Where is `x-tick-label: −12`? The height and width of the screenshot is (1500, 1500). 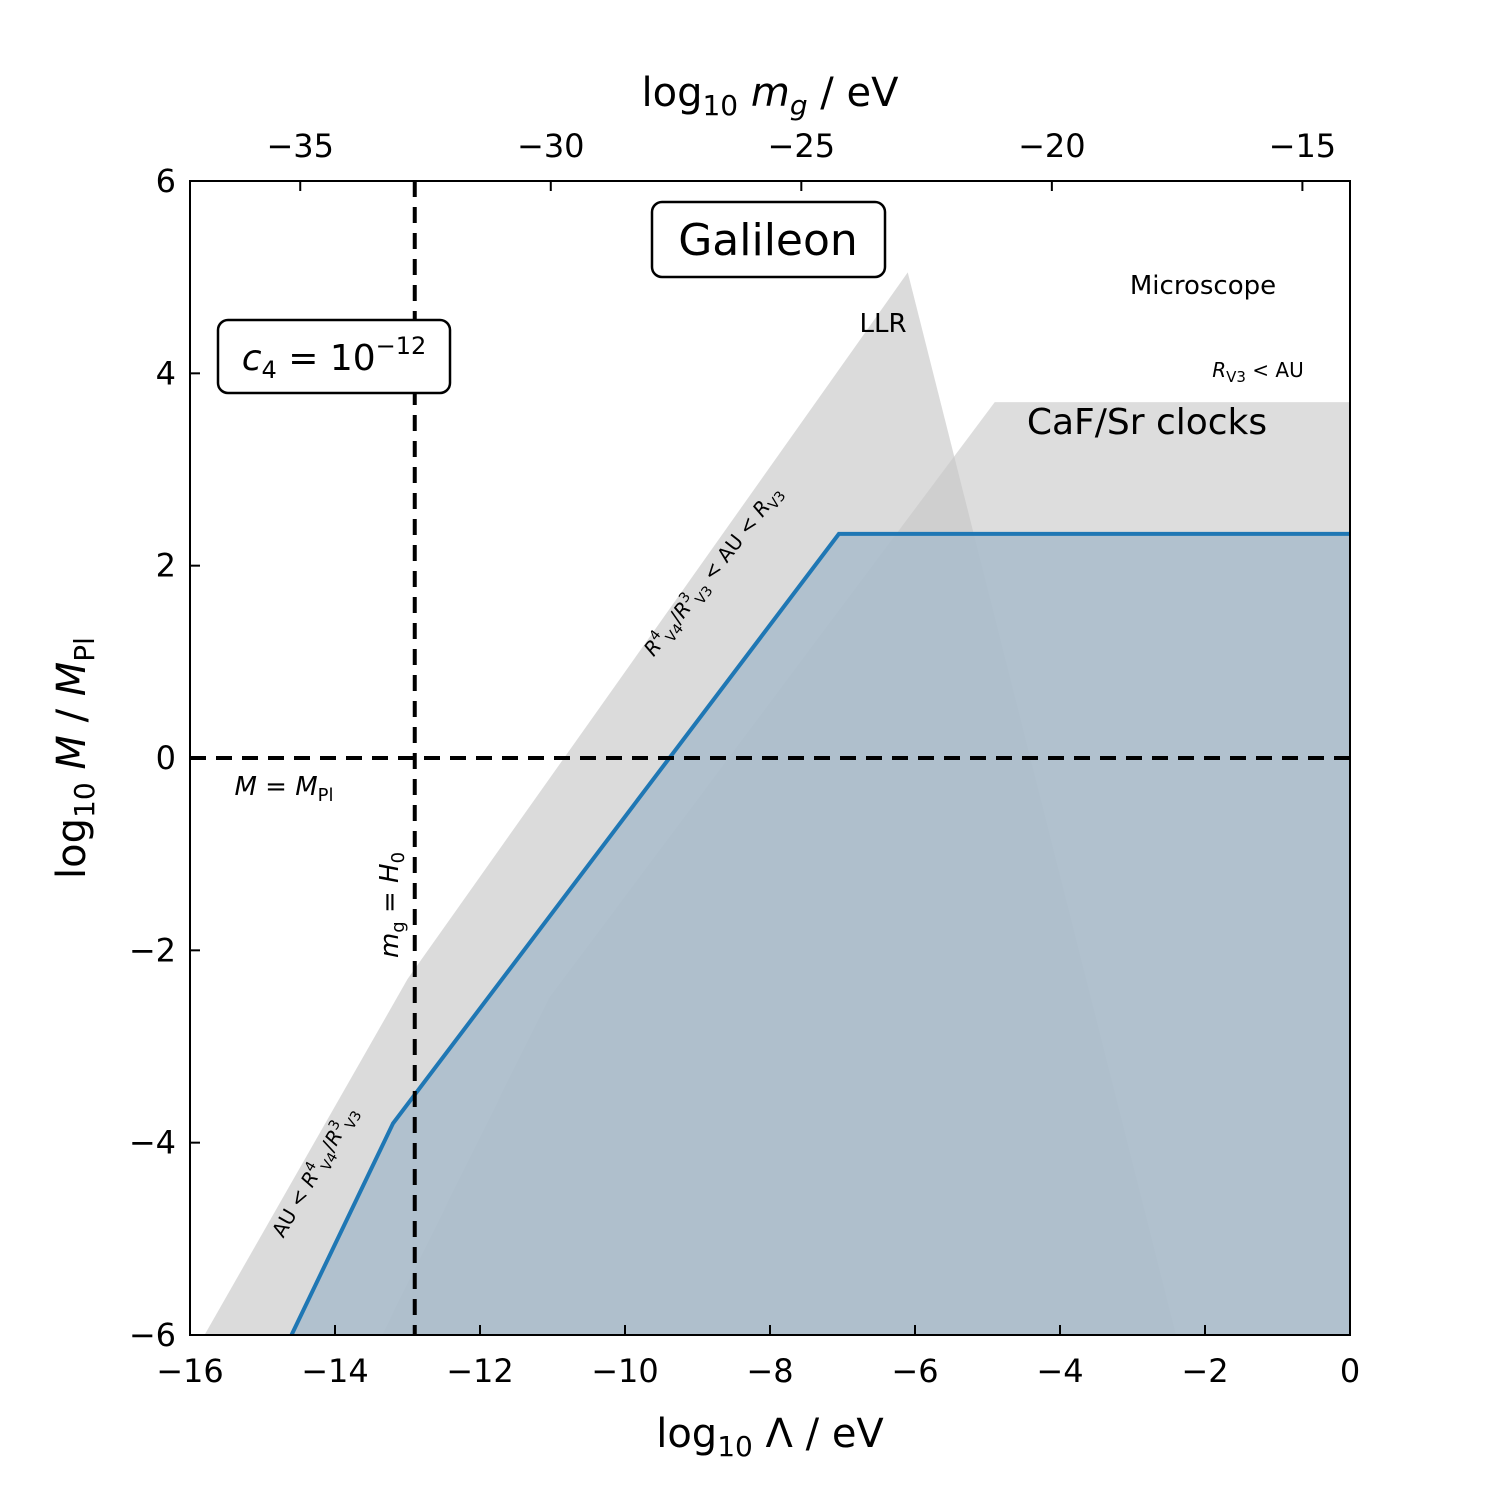 x-tick-label: −12 is located at coordinates (480, 1371).